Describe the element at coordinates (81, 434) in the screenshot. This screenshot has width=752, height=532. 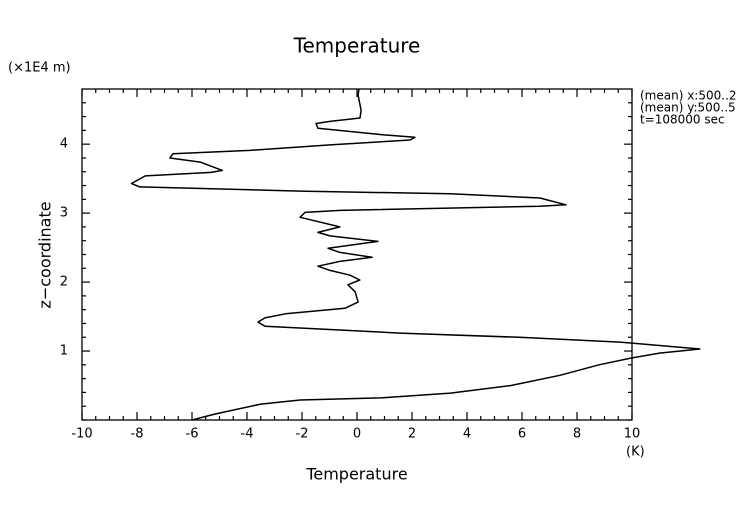
I see `x-tick-label: -10` at that location.